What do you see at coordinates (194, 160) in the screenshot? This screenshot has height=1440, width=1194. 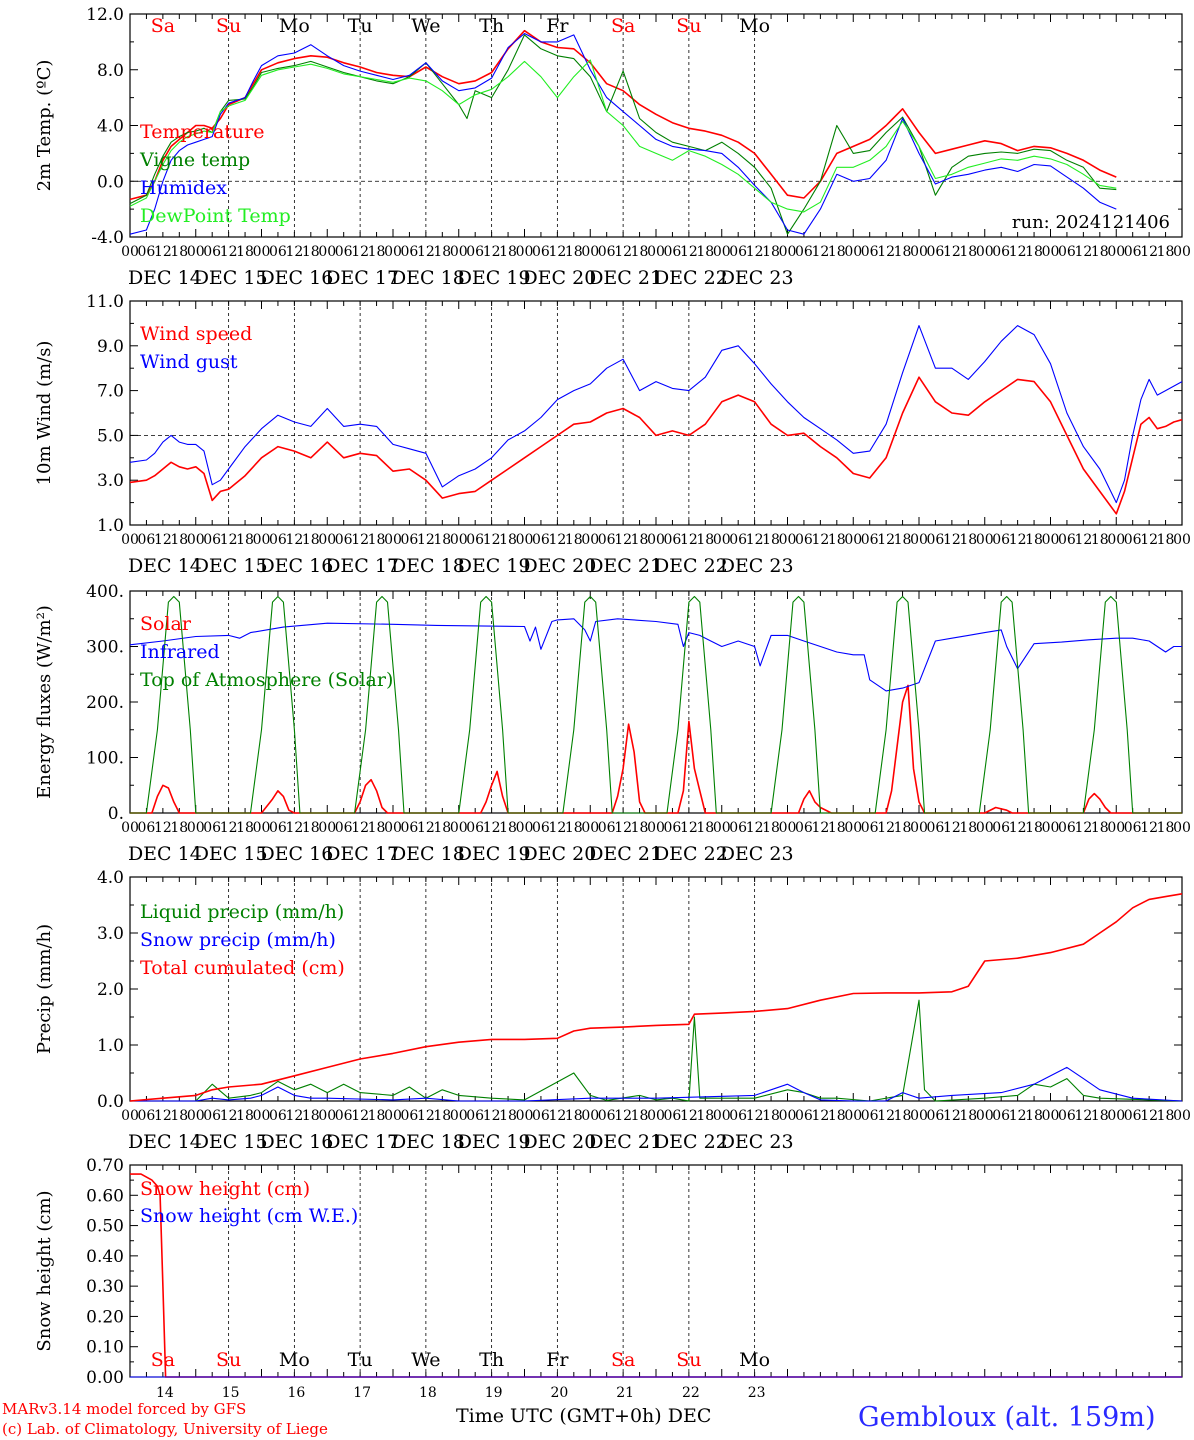 I see `legend-entry: Vigne temp` at bounding box center [194, 160].